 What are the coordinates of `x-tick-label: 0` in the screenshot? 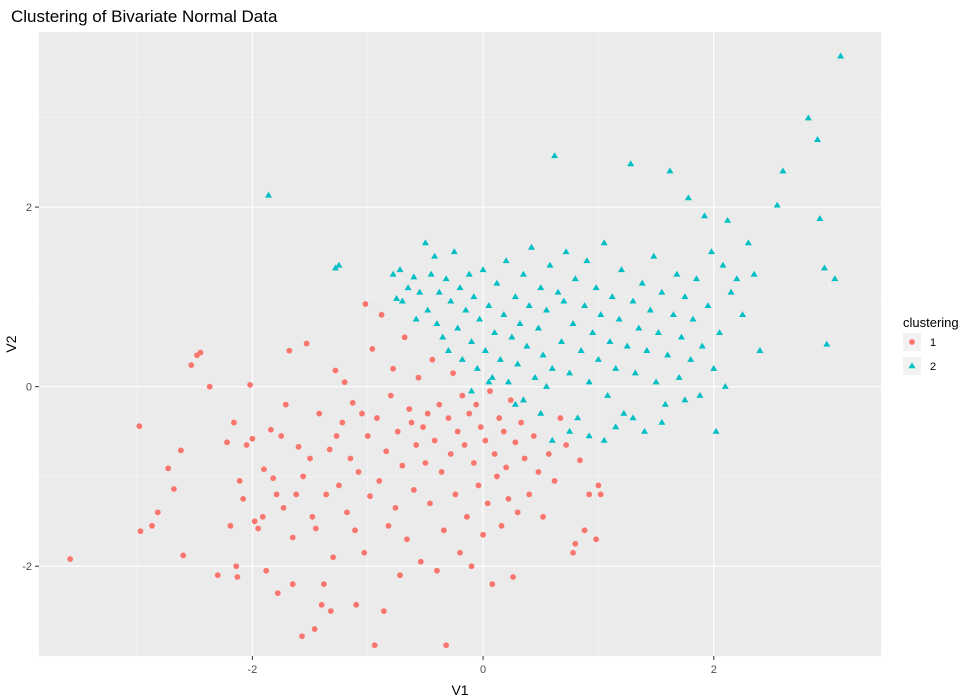 It's located at (483, 670).